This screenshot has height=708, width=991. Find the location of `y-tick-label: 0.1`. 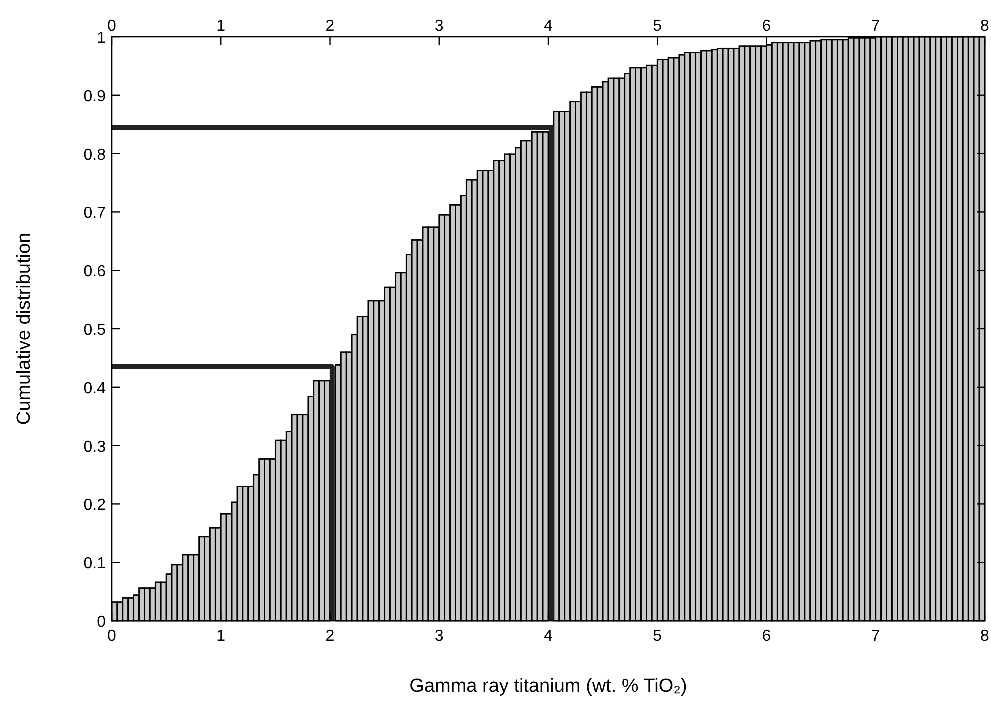

y-tick-label: 0.1 is located at coordinates (95, 564).